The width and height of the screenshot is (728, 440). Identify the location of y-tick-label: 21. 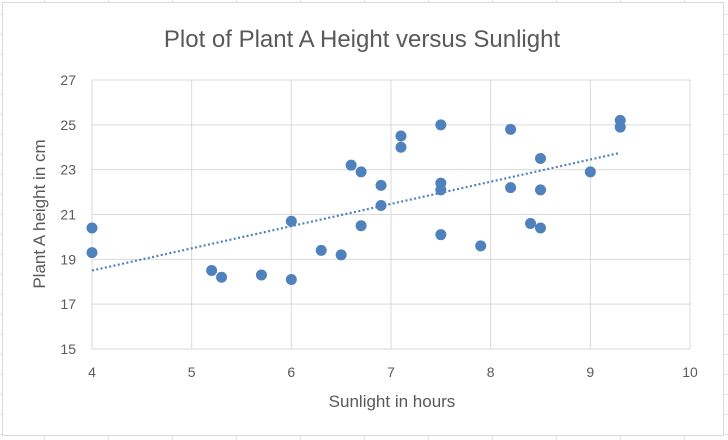
(68, 215).